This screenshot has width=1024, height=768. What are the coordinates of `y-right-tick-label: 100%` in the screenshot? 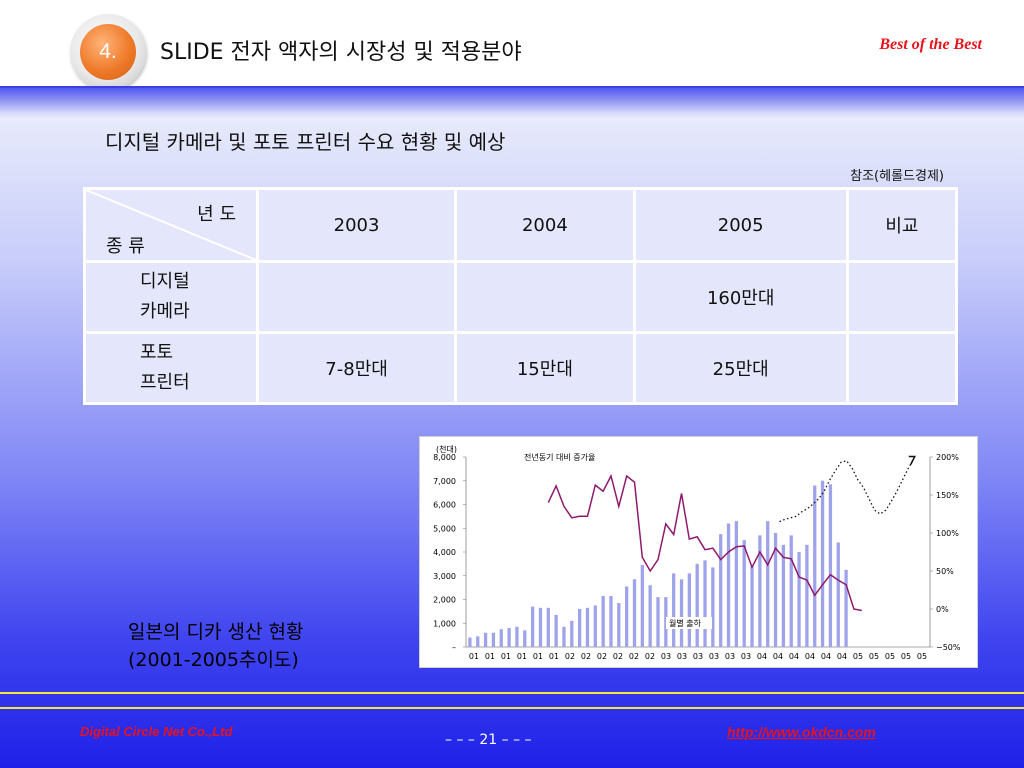 It's located at (947, 533).